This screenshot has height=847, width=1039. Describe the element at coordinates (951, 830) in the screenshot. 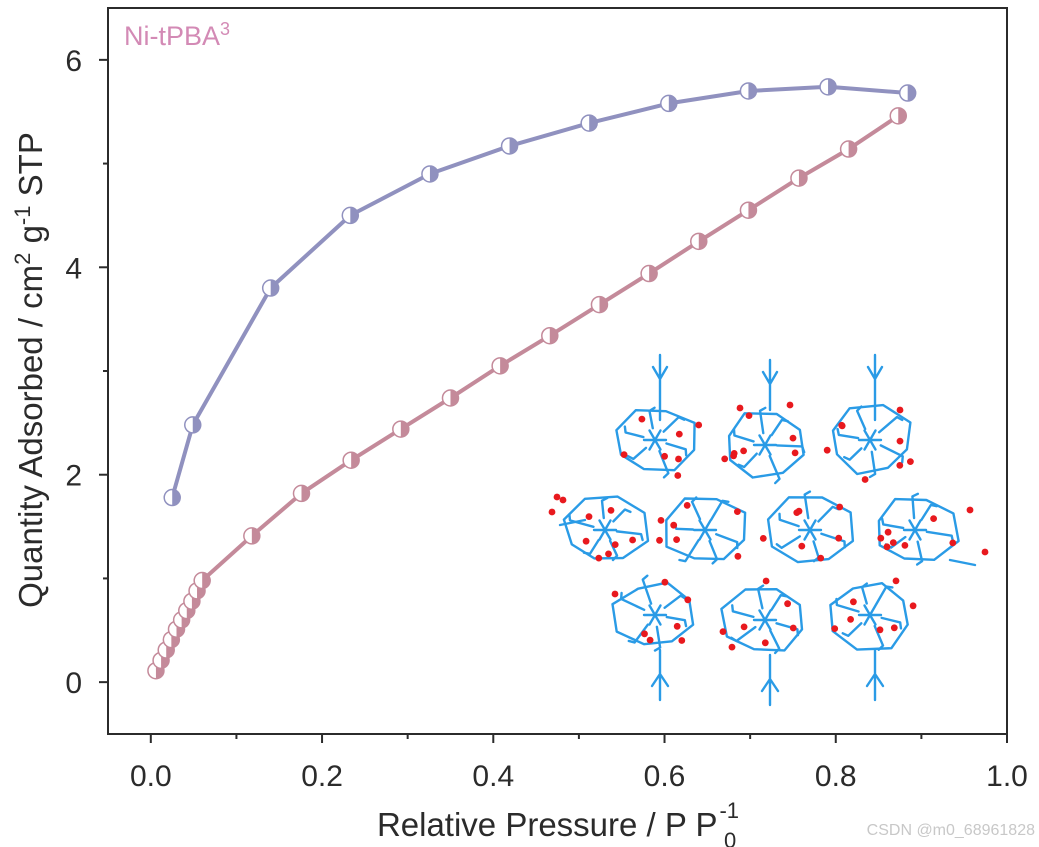

I see `watermark: CSDN @m0_68961828` at that location.